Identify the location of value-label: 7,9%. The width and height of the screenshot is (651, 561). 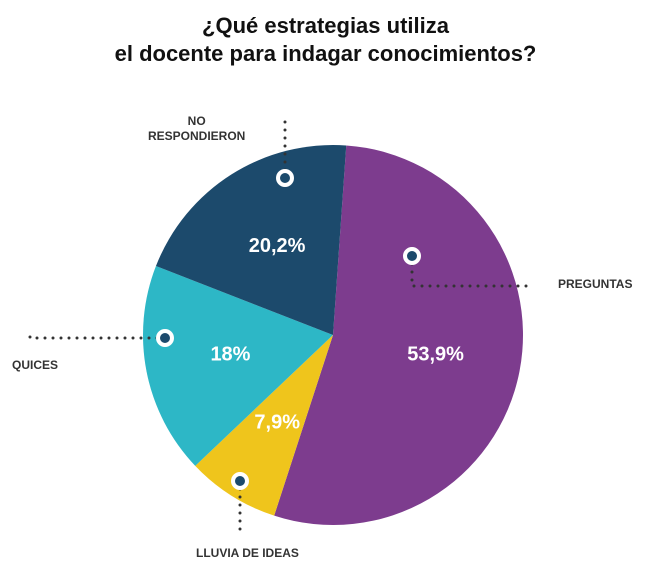
(277, 423).